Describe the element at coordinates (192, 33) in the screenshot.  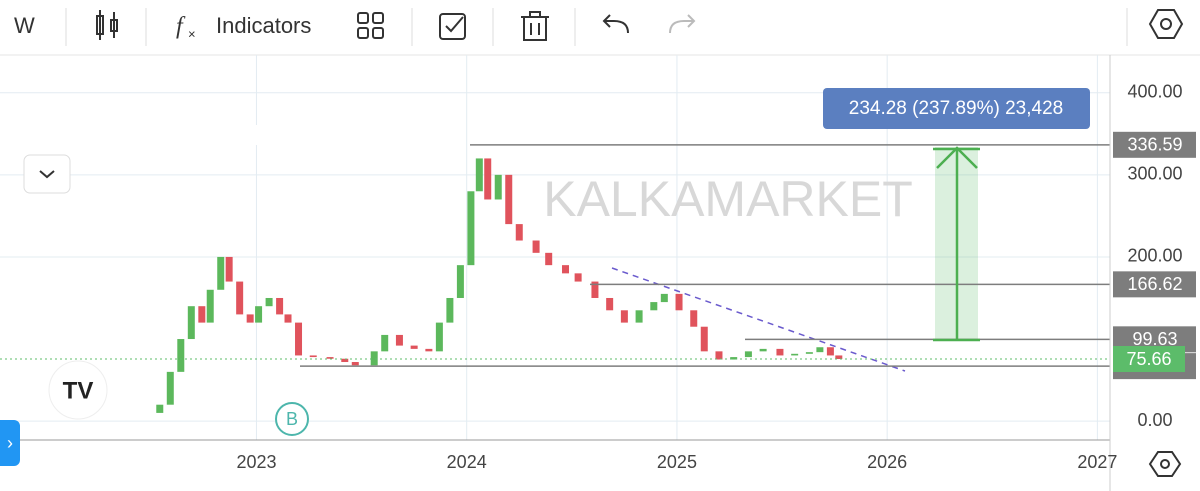
I see `fx-icon-x: ×` at that location.